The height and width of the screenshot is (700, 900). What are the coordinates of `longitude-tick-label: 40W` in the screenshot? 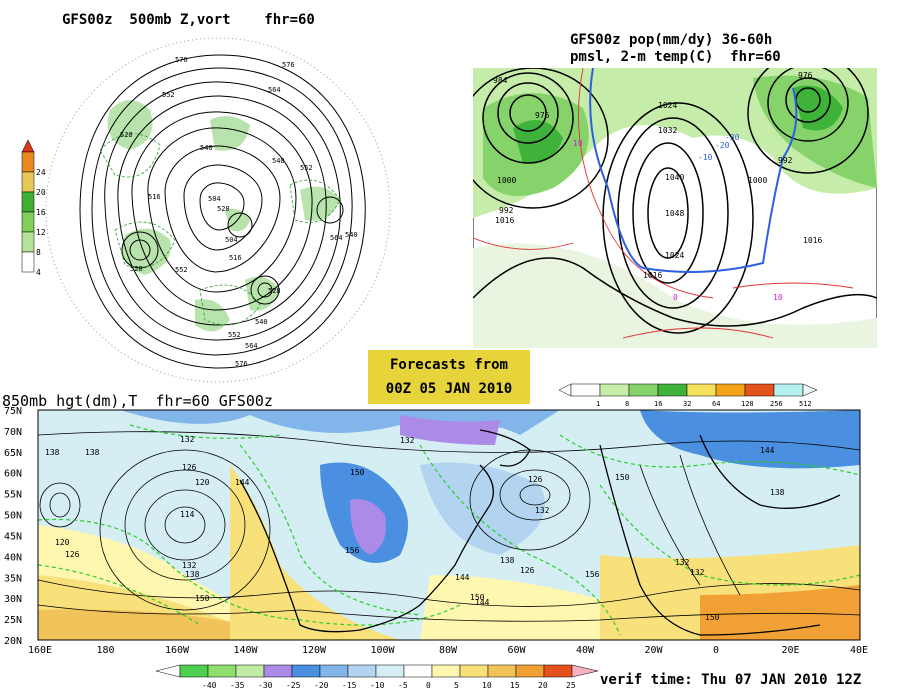 It's located at (585, 650).